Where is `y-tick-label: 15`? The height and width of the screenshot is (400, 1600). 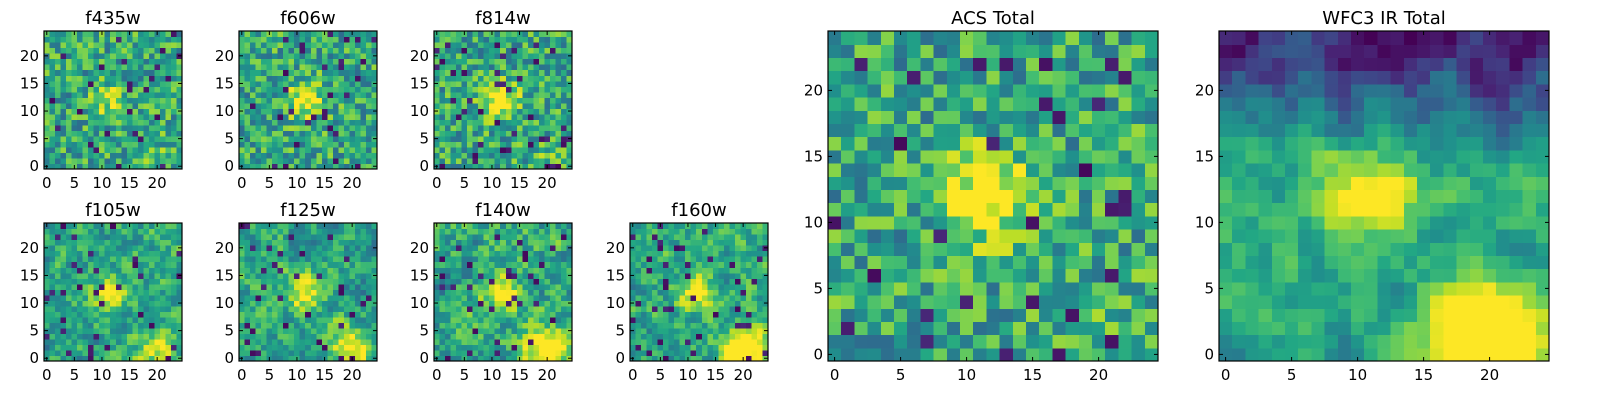
y-tick-label: 15 is located at coordinates (29, 83).